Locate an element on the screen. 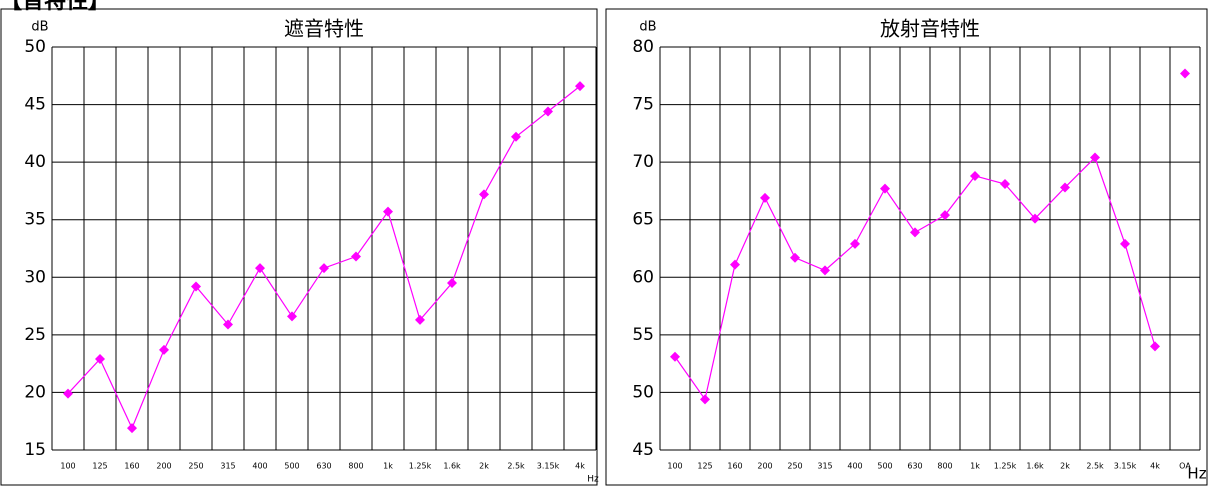  heading: 【音特性】 is located at coordinates (55, 7).